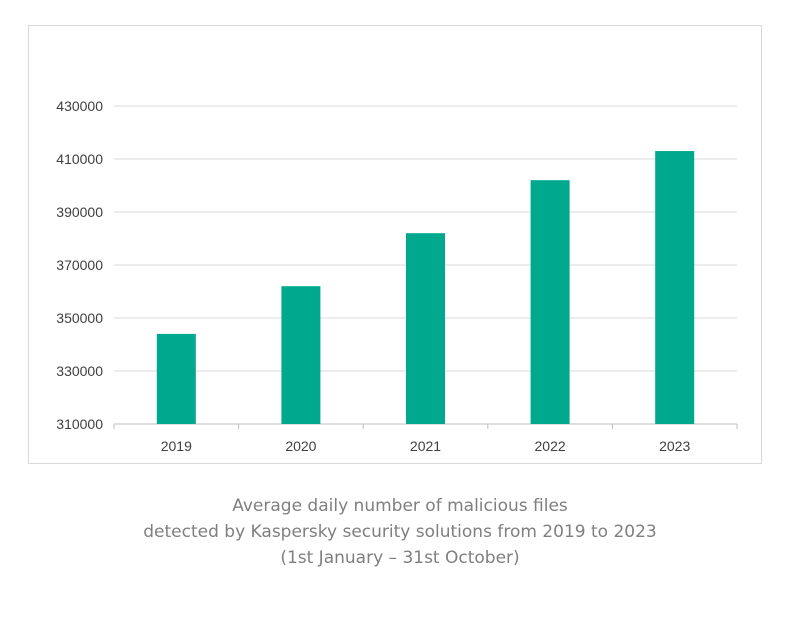  I want to click on x-tick-label: 2021, so click(425, 446).